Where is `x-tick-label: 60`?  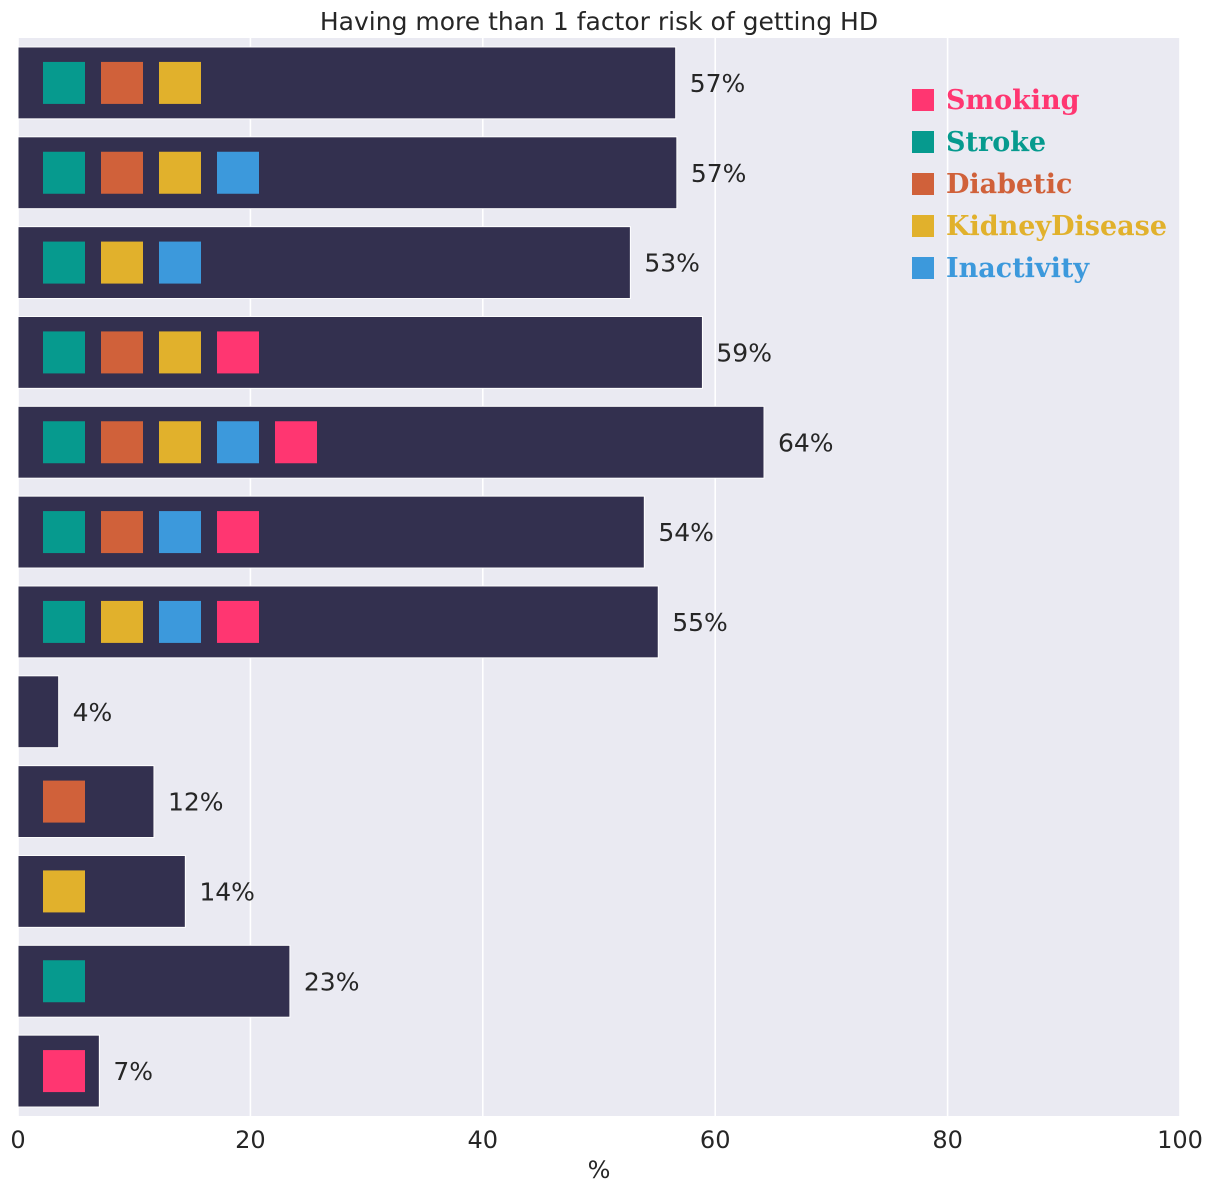 x-tick-label: 60 is located at coordinates (715, 1140).